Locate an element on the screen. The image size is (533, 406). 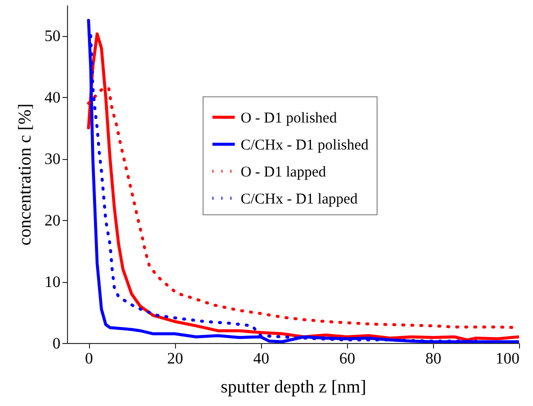
legend-label: O - D1 polished is located at coordinates (289, 118).